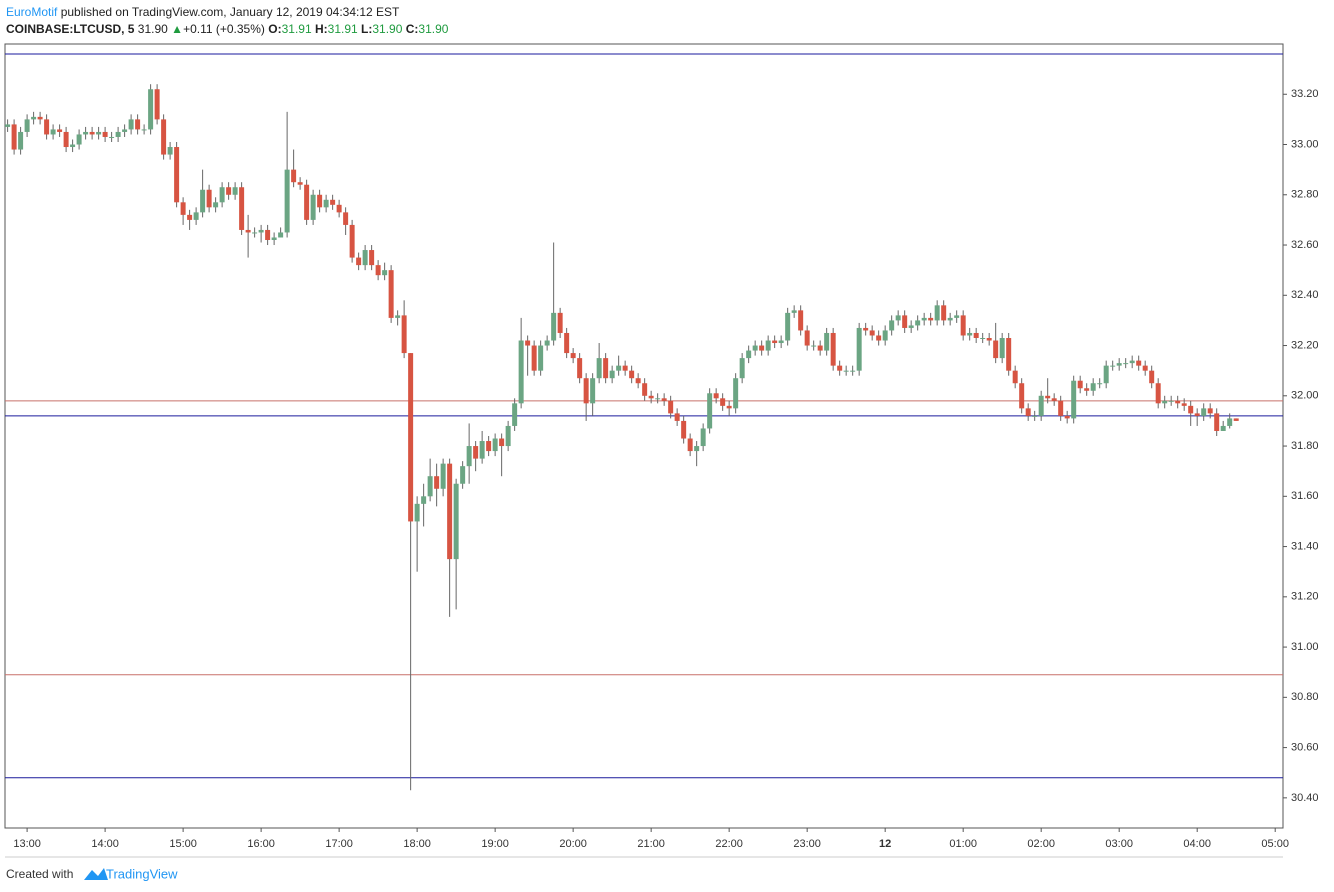  What do you see at coordinates (729, 844) in the screenshot?
I see `x-tick-label: 22:00` at bounding box center [729, 844].